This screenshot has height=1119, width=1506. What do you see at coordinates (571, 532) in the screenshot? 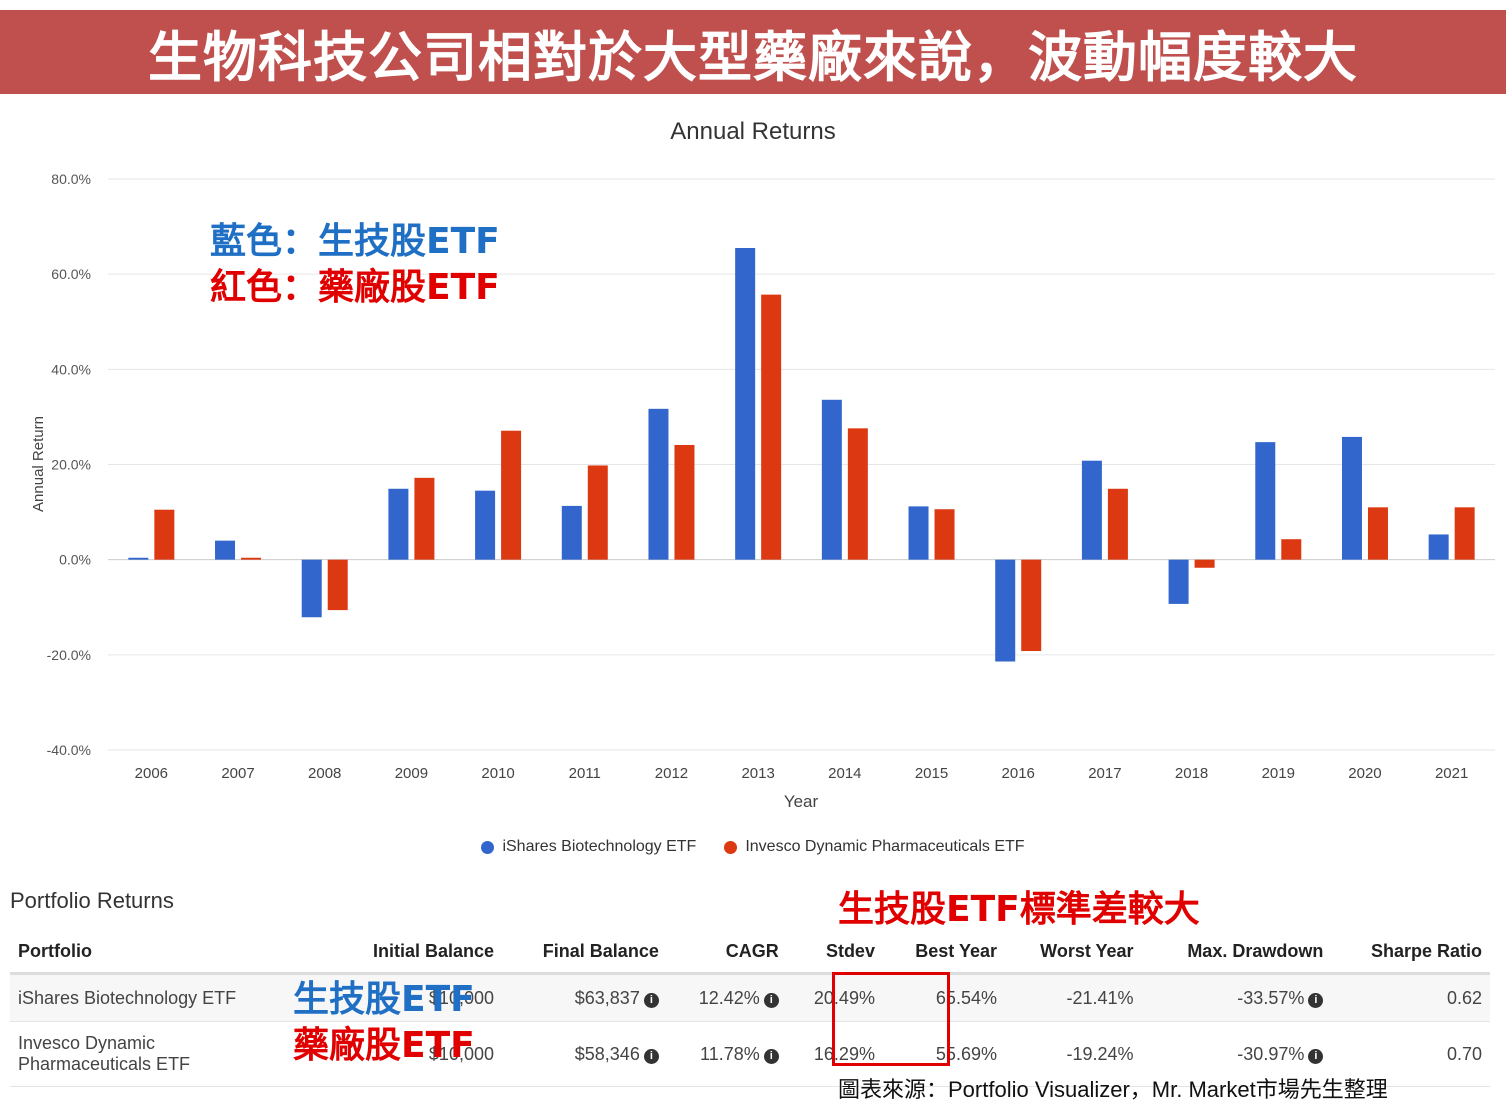
I see `bar-2011-biotech` at bounding box center [571, 532].